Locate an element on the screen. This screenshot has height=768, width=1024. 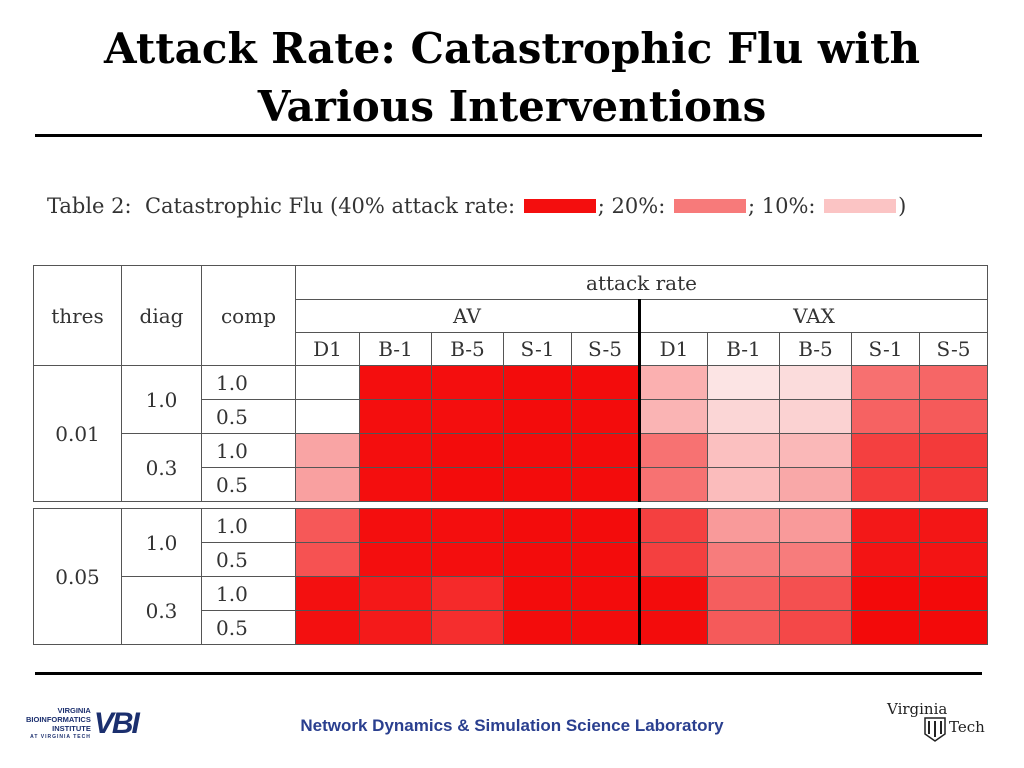
header-av-col: B-1 is located at coordinates (395, 349).